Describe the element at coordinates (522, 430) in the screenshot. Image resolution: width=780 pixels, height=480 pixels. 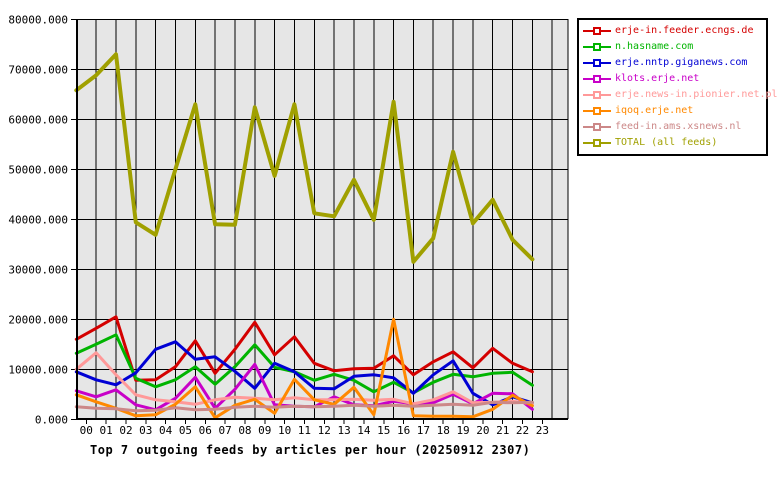
I see `x-tick-label: 22` at that location.